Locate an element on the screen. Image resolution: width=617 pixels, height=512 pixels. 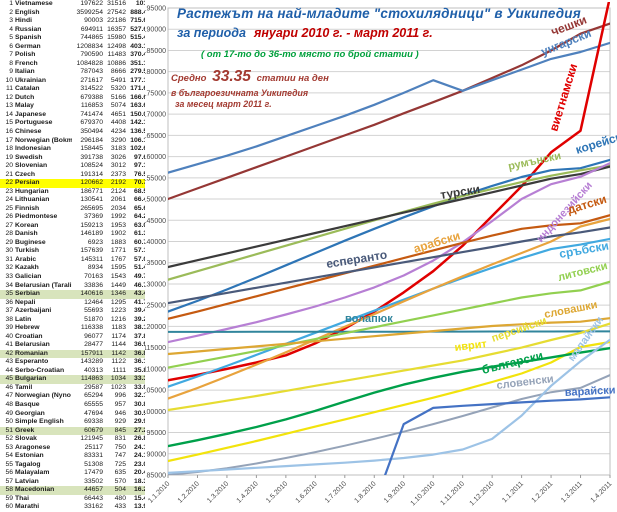
cell-rank: 22 is located at coordinates (7, 183).